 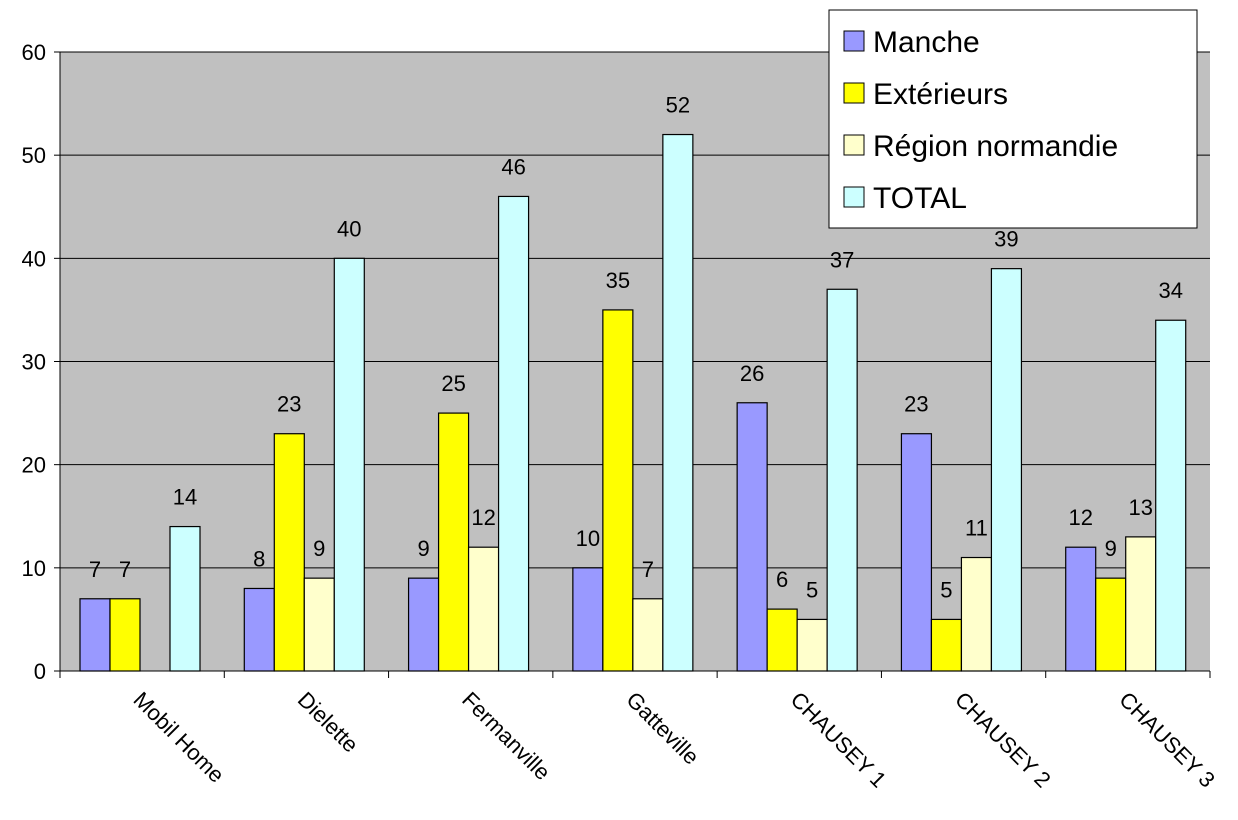 What do you see at coordinates (839, 740) in the screenshot?
I see `x-tick-label: CHAUSEY 1` at bounding box center [839, 740].